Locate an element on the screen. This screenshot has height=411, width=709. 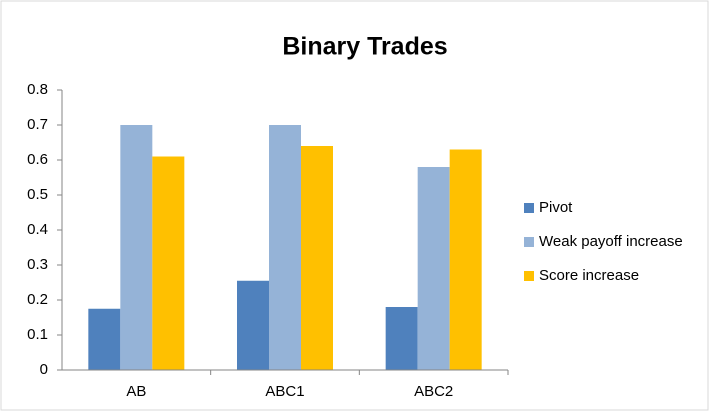
legend-label: Pivot is located at coordinates (556, 207).